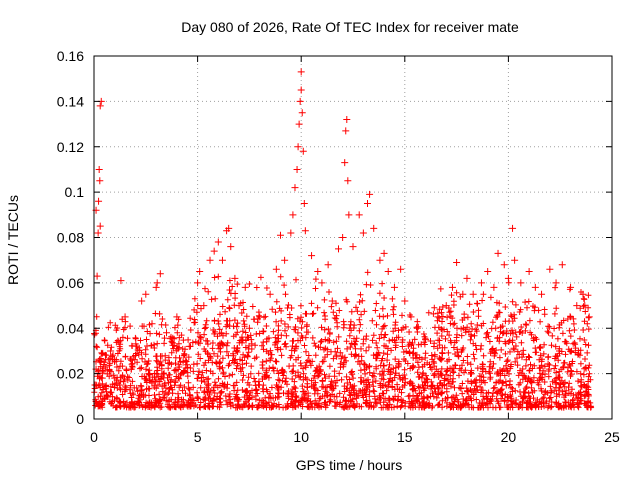 This screenshot has height=480, width=640. What do you see at coordinates (70, 147) in the screenshot?
I see `y-tick-label: 0.12` at bounding box center [70, 147].